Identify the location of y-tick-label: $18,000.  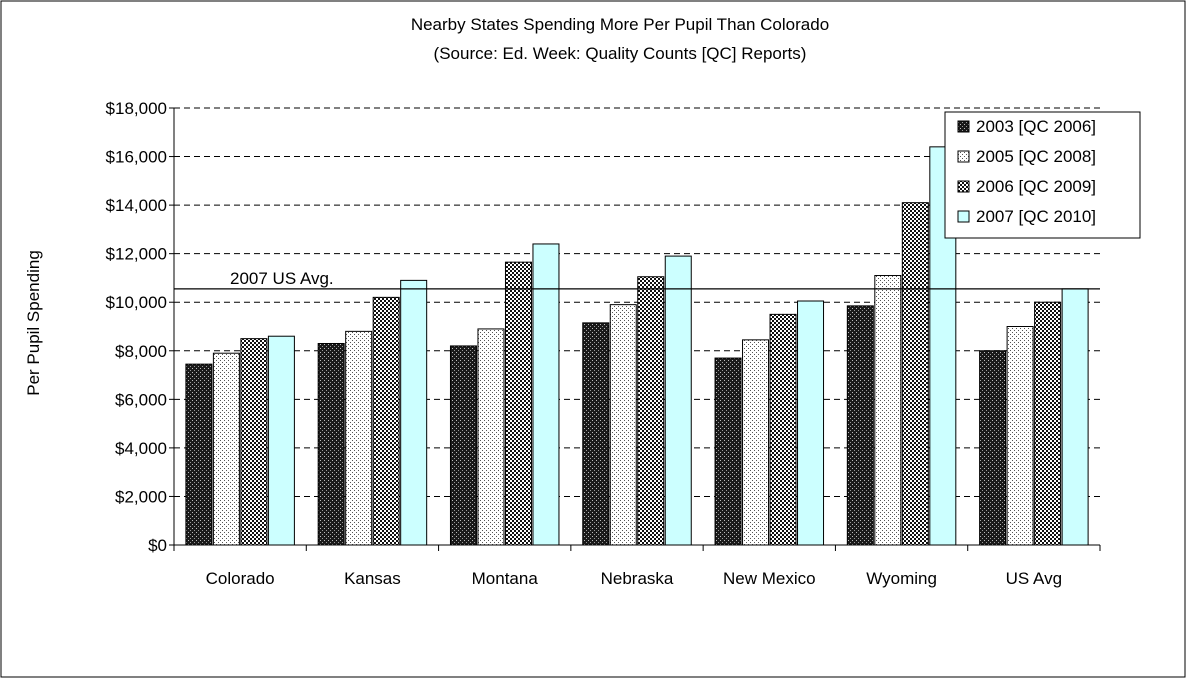
(136, 108).